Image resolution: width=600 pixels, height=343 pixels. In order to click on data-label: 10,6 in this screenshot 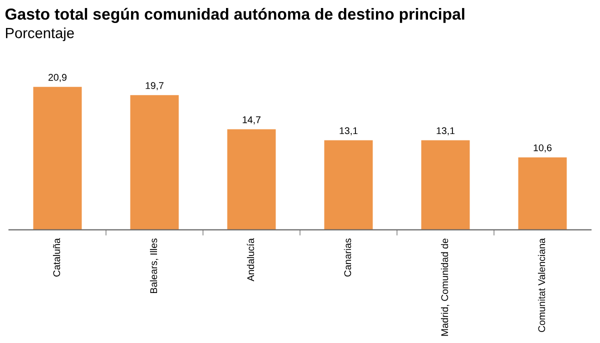, I will do `click(543, 148)`.